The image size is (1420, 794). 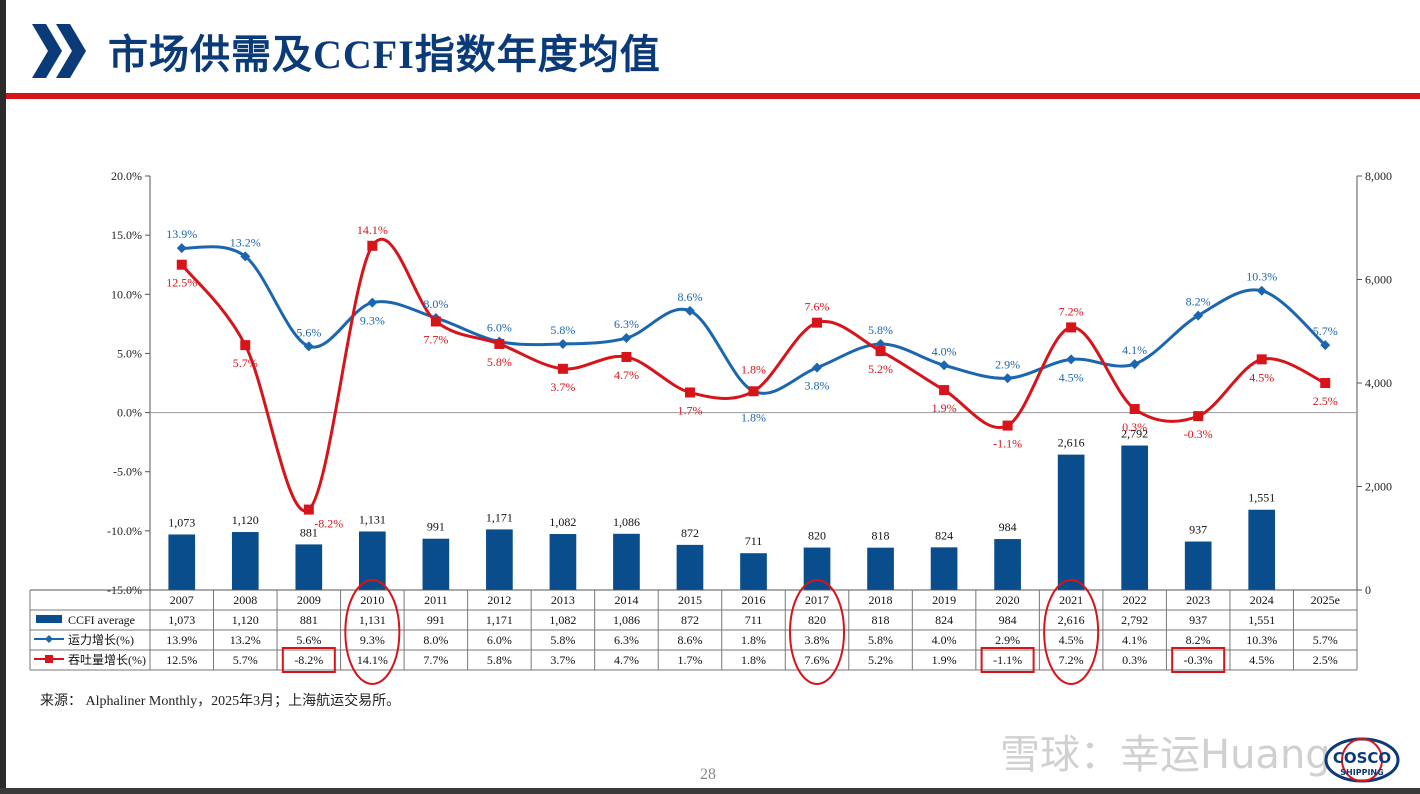 I want to click on double-chevron-icon, so click(x=60, y=53).